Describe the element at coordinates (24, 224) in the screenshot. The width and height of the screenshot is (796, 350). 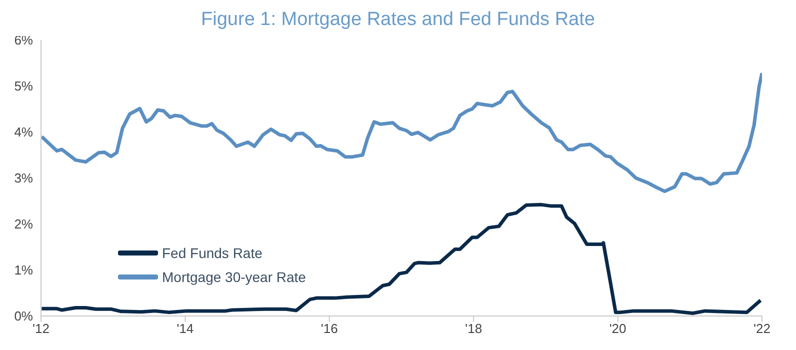
I see `y-tick-label: 2%` at that location.